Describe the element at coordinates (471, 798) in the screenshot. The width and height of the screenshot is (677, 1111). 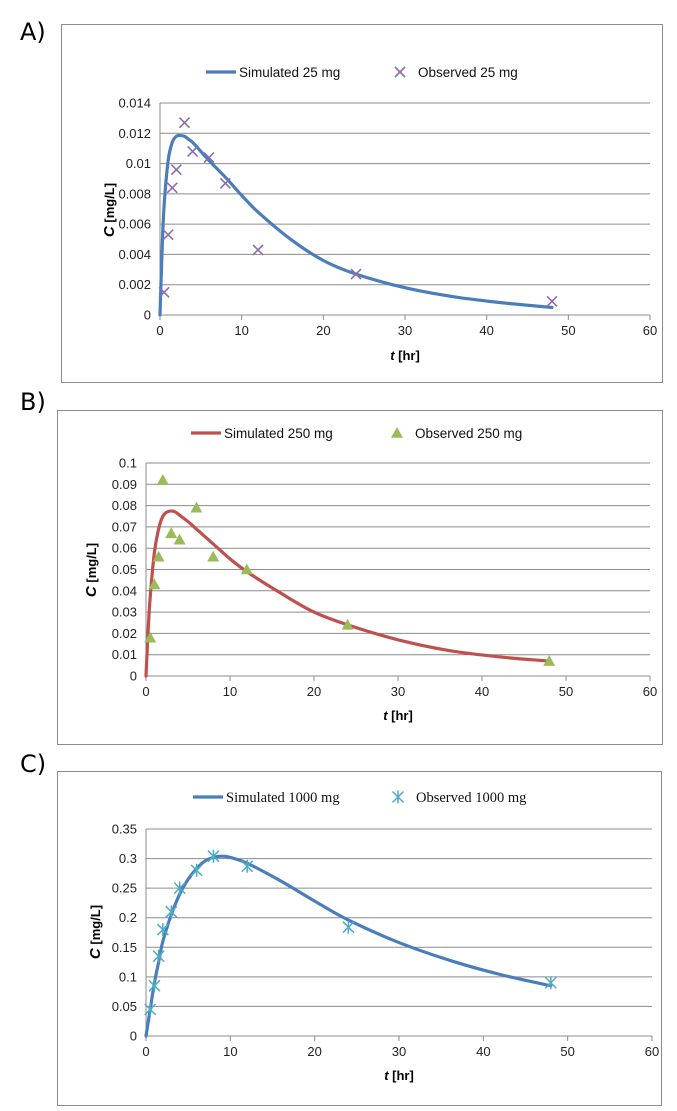
I see `legend-observed-label: Observed 1000 mg` at that location.